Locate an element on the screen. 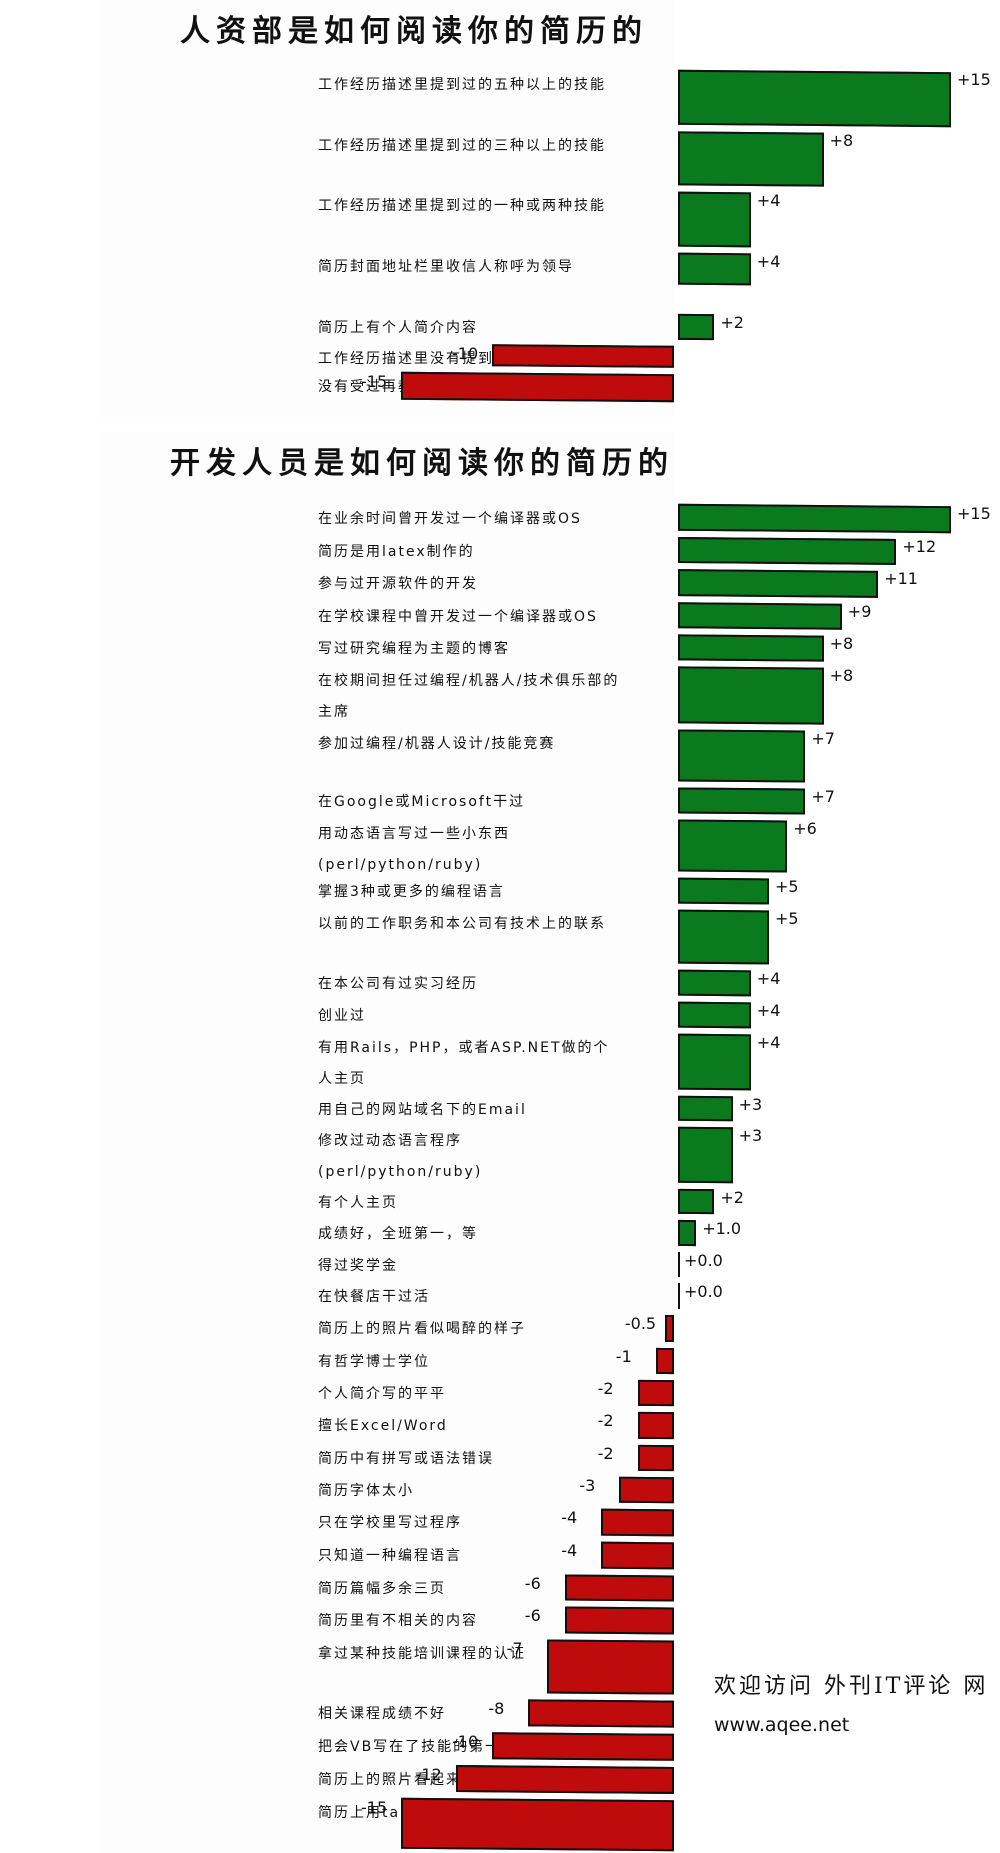 This screenshot has width=1000, height=1853. dev-category-label: 用动态语言写过一些小东西(perl/python/ruby) is located at coordinates (414, 849).